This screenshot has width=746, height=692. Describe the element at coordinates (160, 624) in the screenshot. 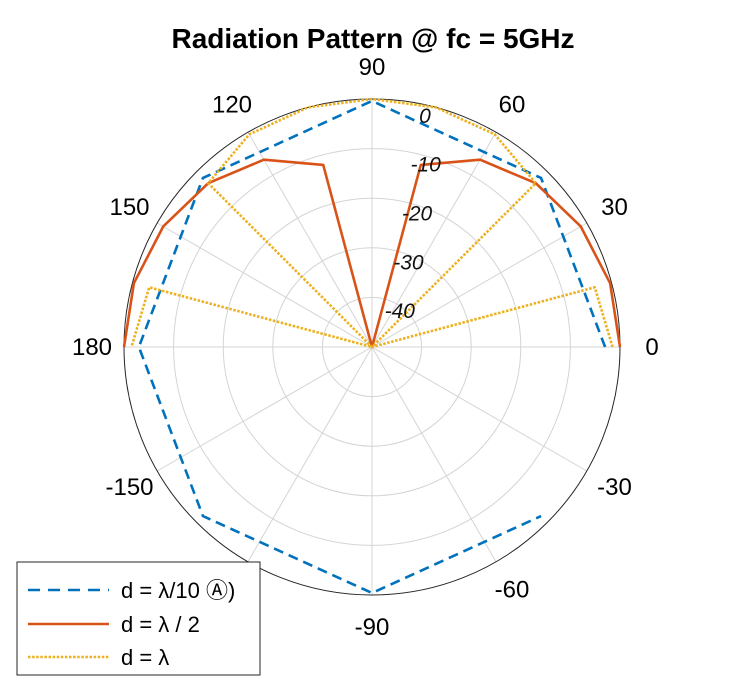

I see `legend-label-lambda-half: d = λ / 2` at that location.